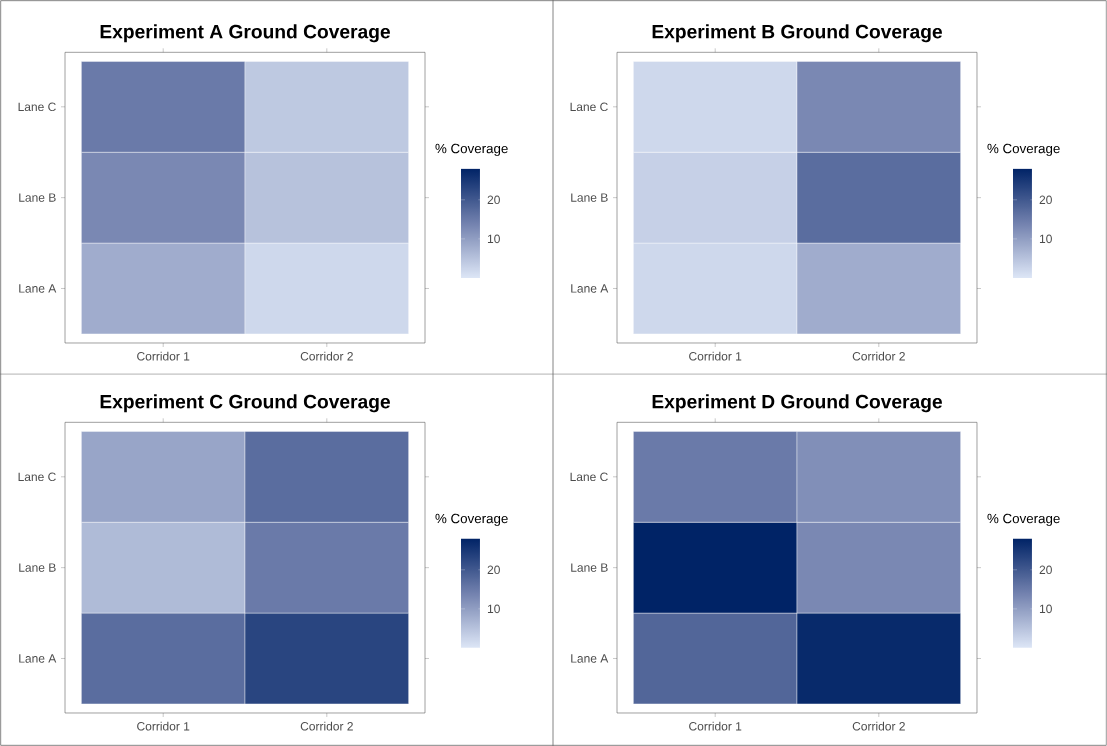  Describe the element at coordinates (245, 33) in the screenshot. I see `chart-title: Experiment A Ground Coverage` at that location.